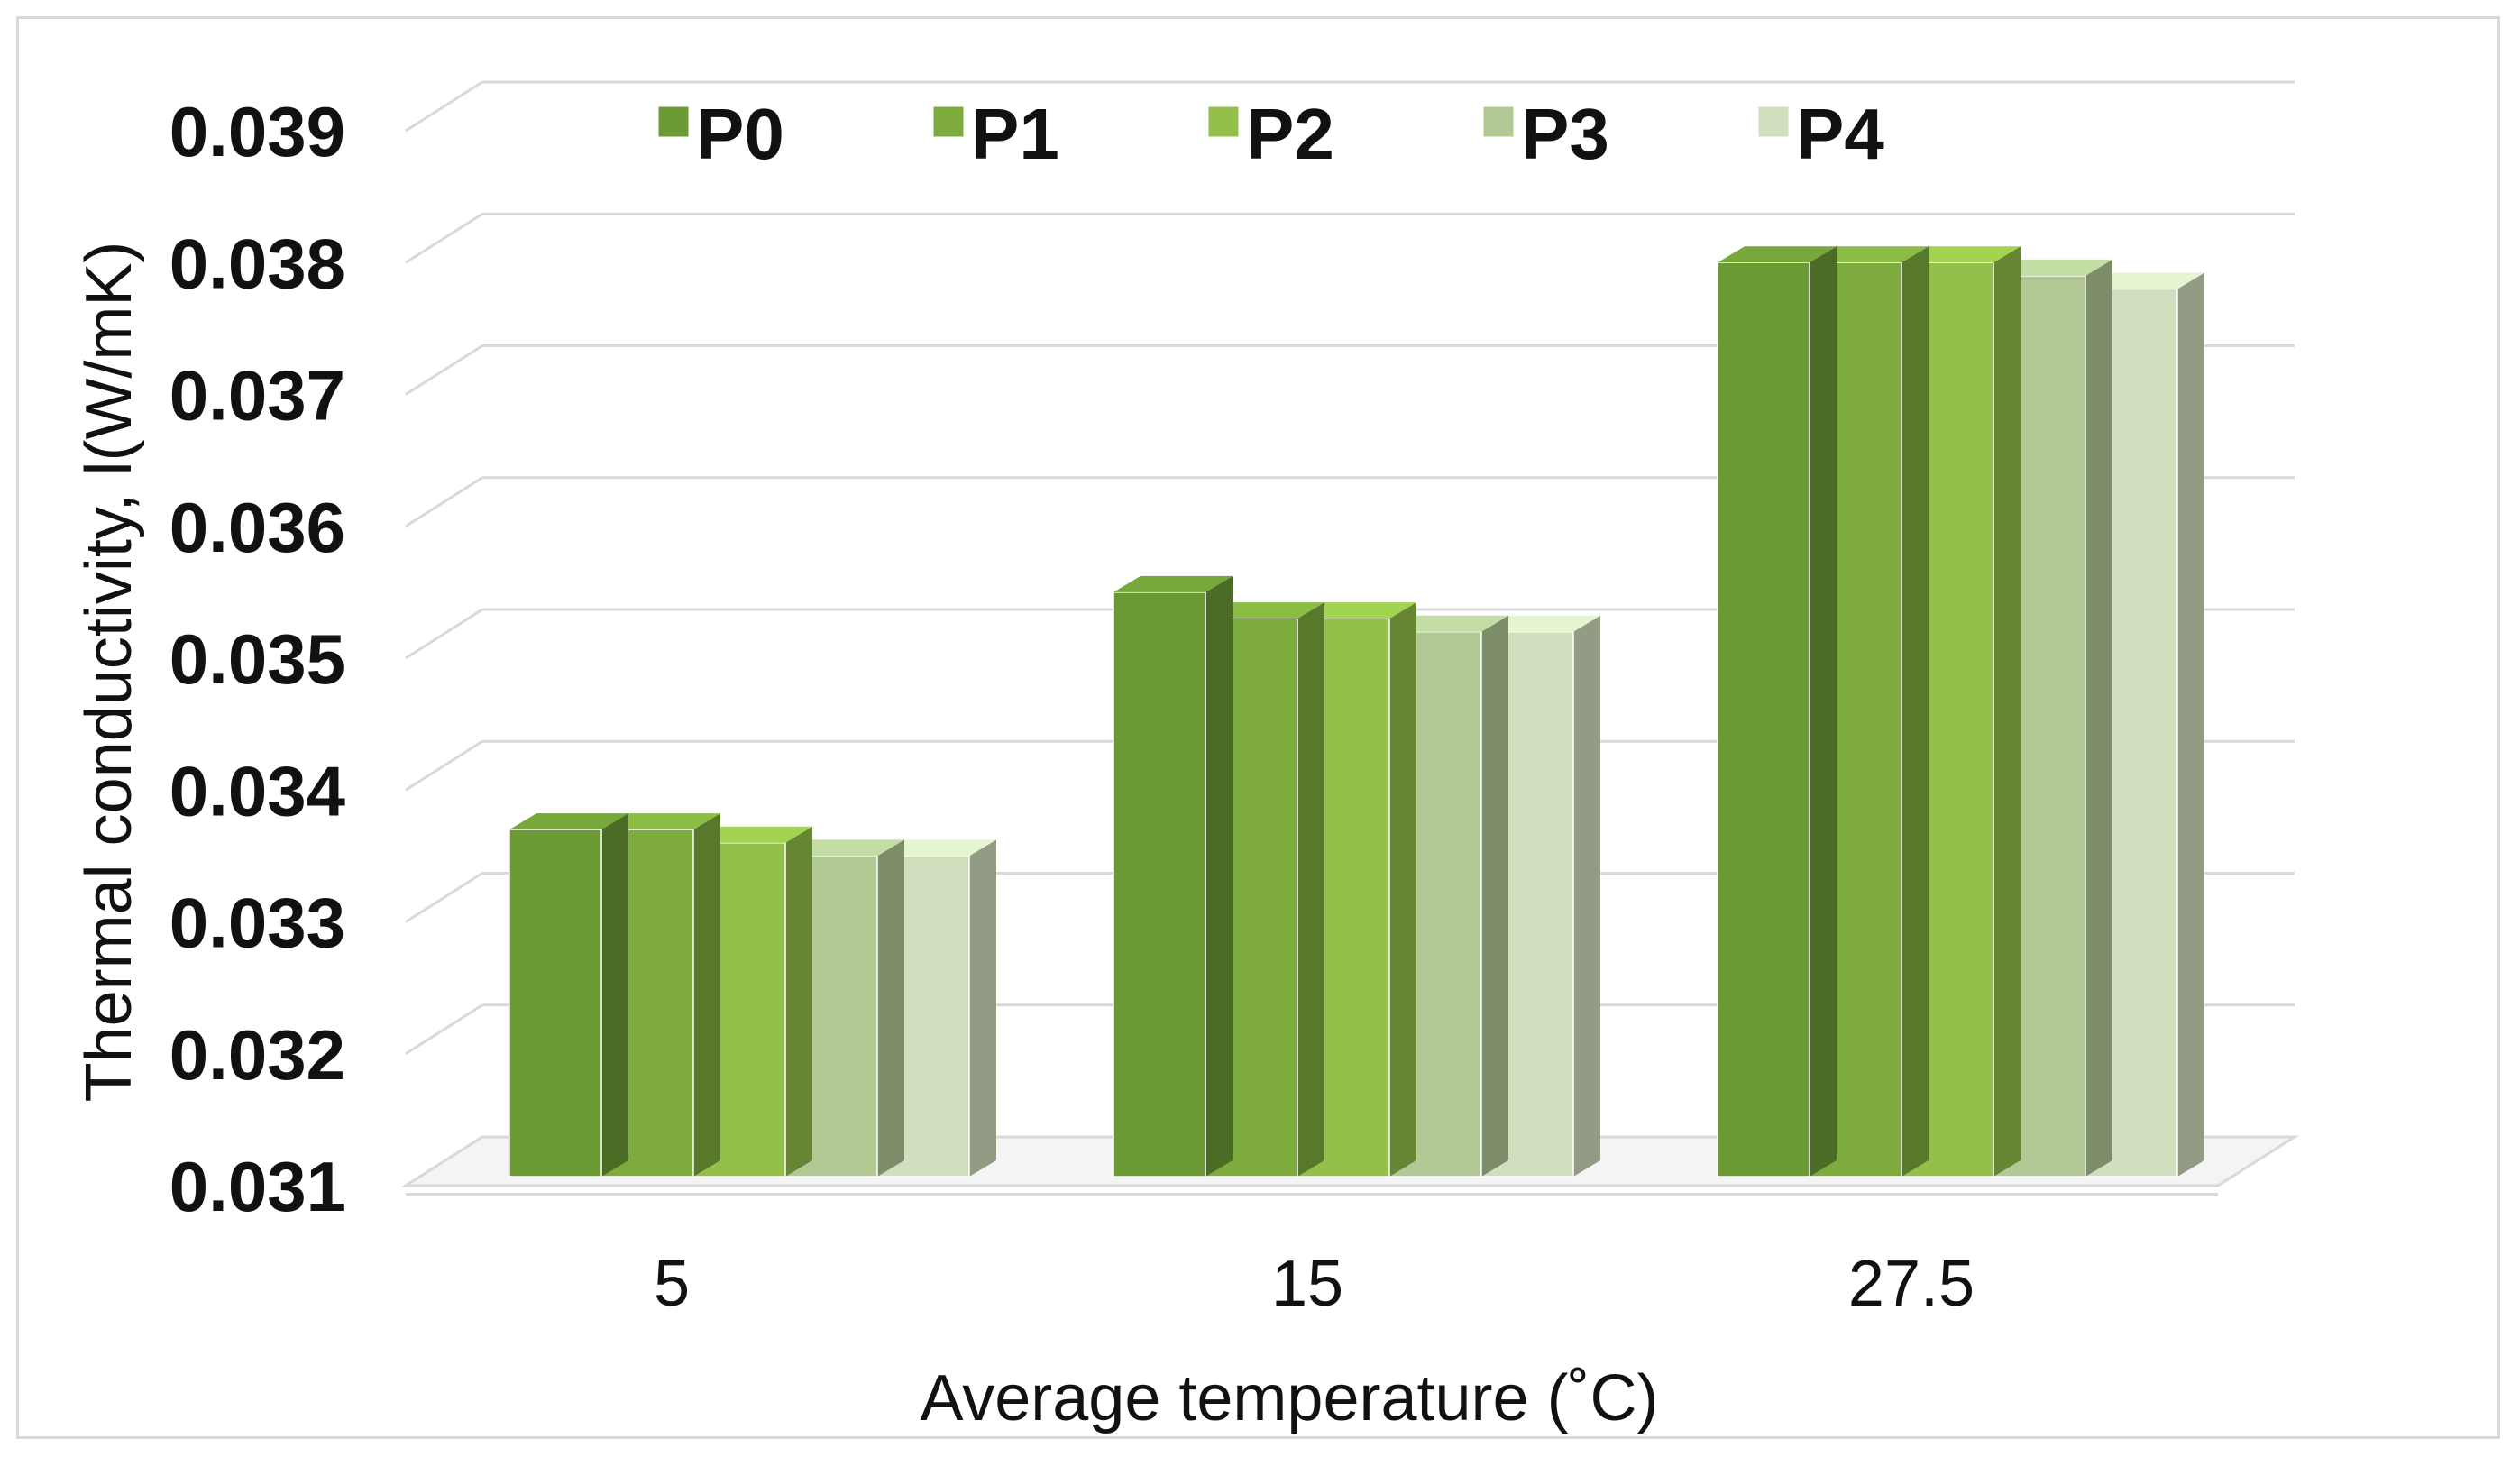 Image resolution: width=2520 pixels, height=1457 pixels. What do you see at coordinates (257, 527) in the screenshot?
I see `y-tick-label: 0.036` at bounding box center [257, 527].